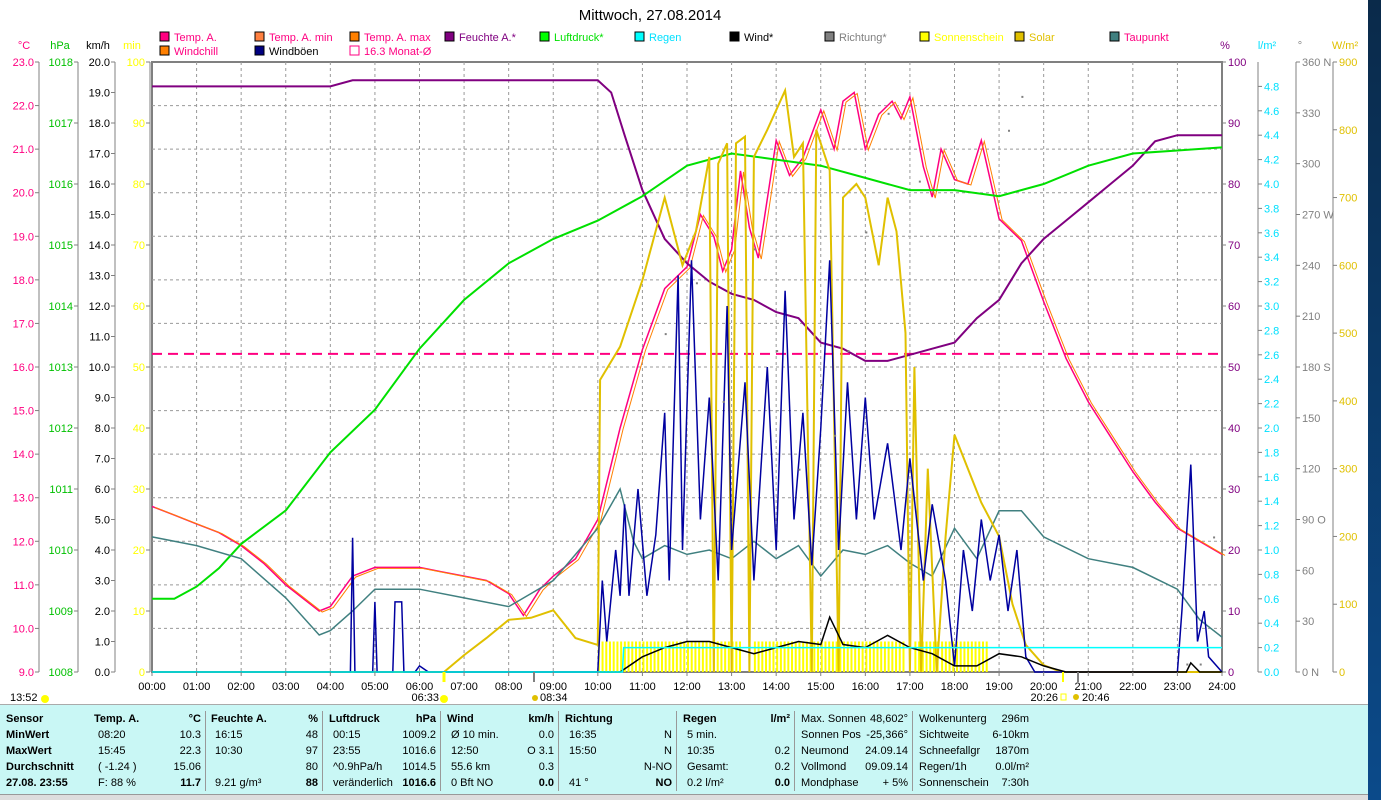 This screenshot has width=1381, height=800. What do you see at coordinates (953, 719) in the screenshot?
I see `info-label: Wolkenunterg` at bounding box center [953, 719].